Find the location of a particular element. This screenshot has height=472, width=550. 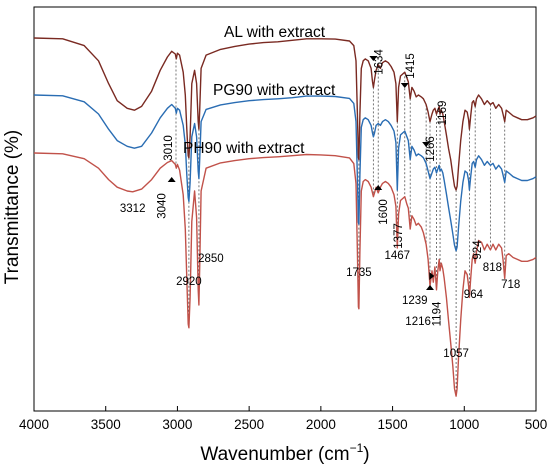

peak-label-1634: 1634 is located at coordinates (379, 62).